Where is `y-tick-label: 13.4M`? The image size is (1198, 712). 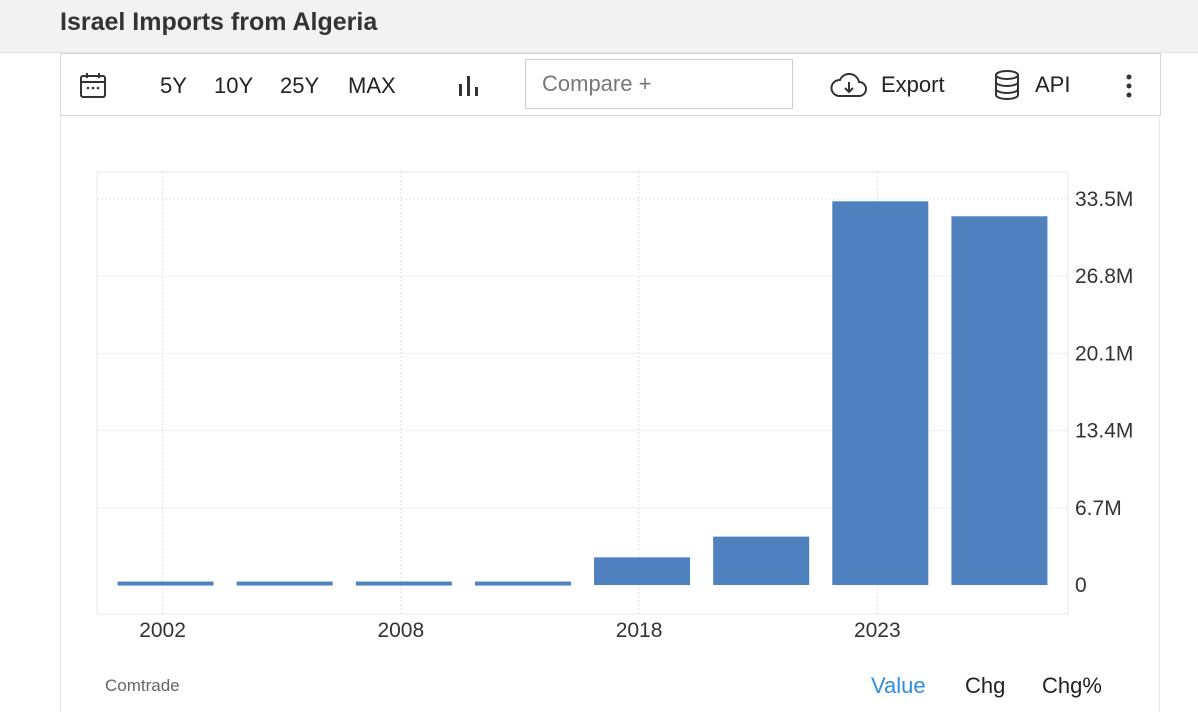 y-tick-label: 13.4M is located at coordinates (1104, 431).